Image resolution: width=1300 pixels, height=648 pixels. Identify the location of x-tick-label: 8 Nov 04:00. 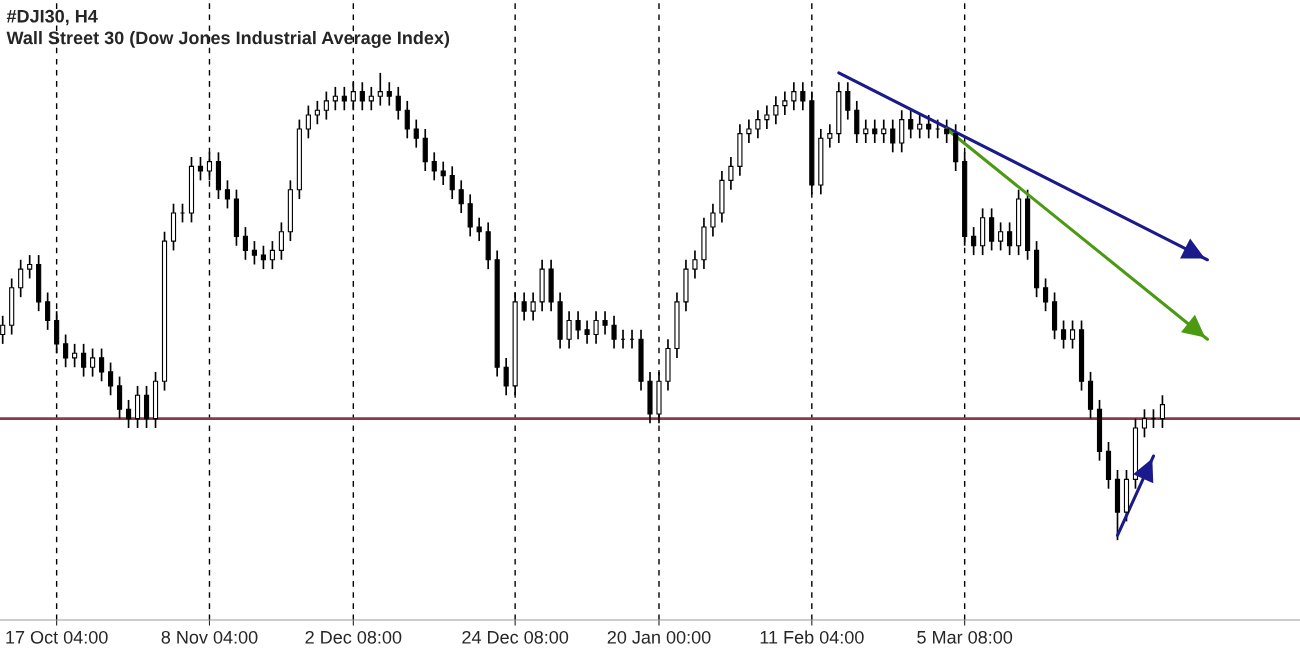
(209, 637).